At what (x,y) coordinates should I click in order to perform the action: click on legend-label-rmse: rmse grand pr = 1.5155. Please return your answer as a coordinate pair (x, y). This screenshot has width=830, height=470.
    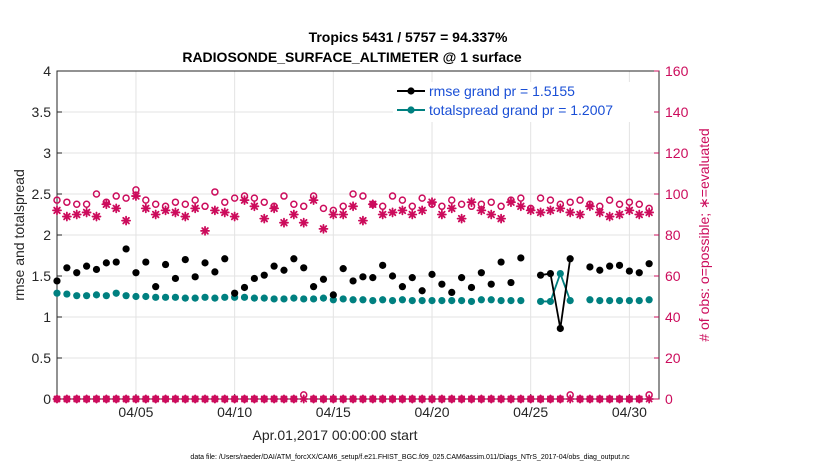
    Looking at the image, I should click on (502, 91).